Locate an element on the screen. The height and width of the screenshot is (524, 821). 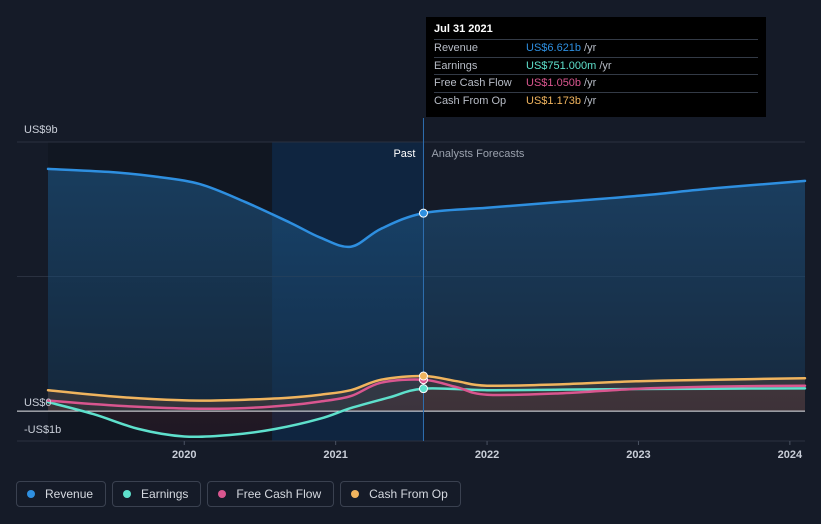
legend-item-free-cash-flow: Free Cash Flow is located at coordinates (271, 494).